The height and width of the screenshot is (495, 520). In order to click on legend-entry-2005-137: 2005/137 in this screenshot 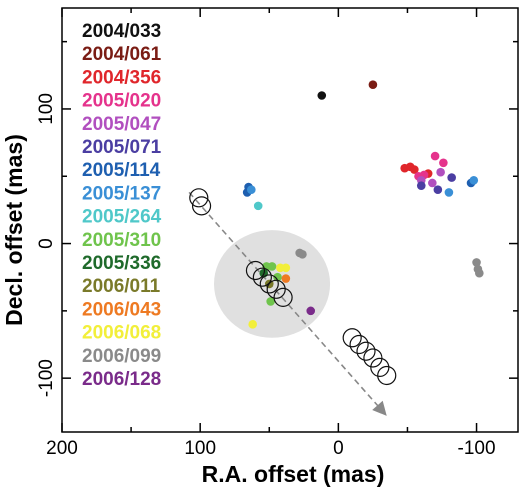, I will do `click(121, 193)`.